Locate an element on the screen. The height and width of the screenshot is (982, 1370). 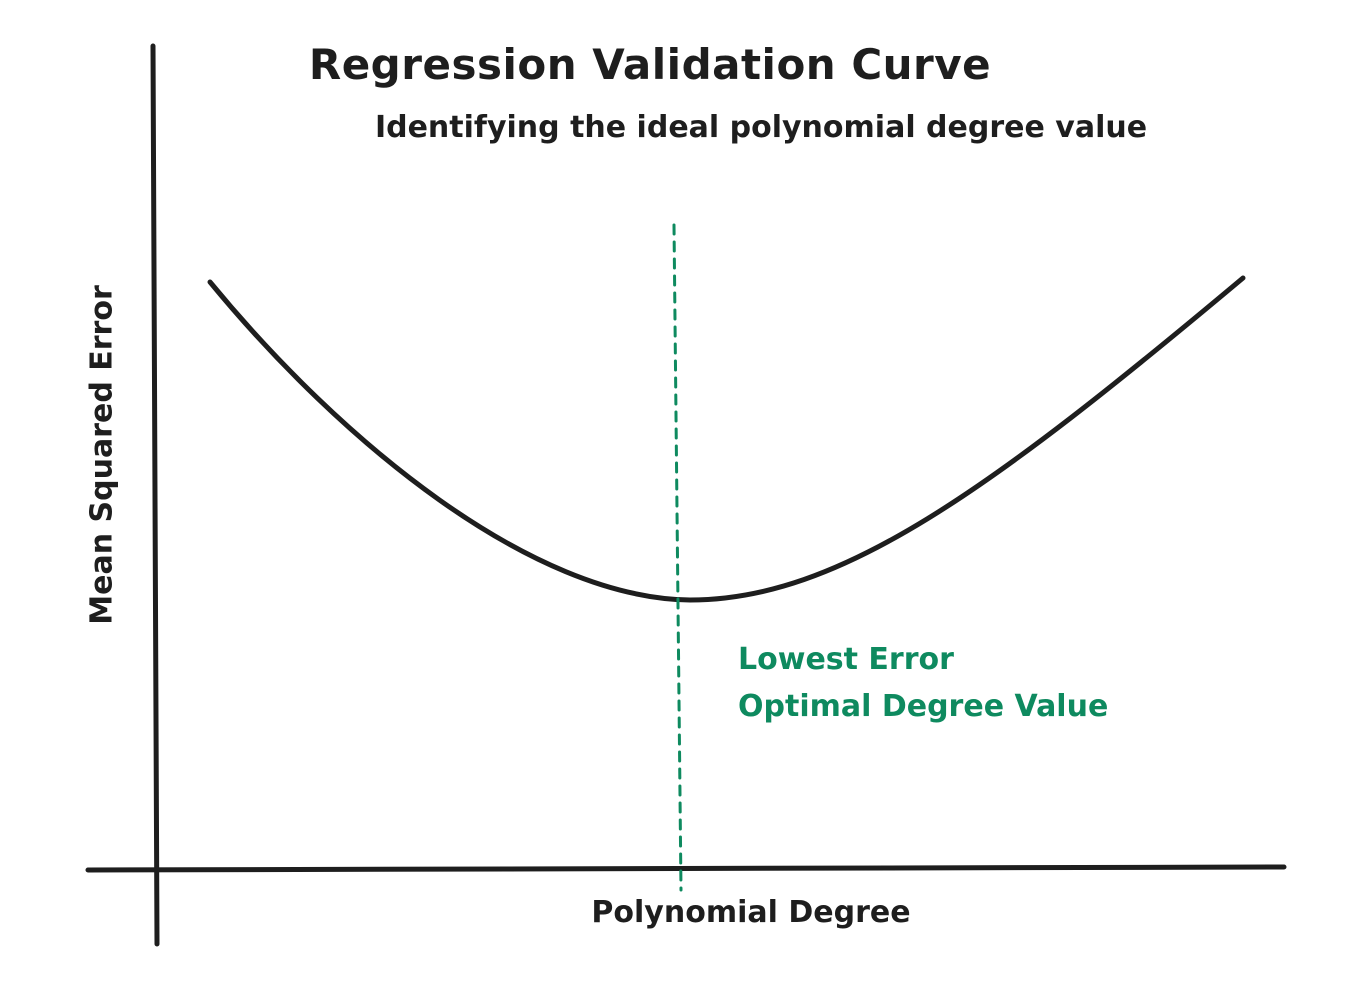
x-axis-line is located at coordinates (686, 868).